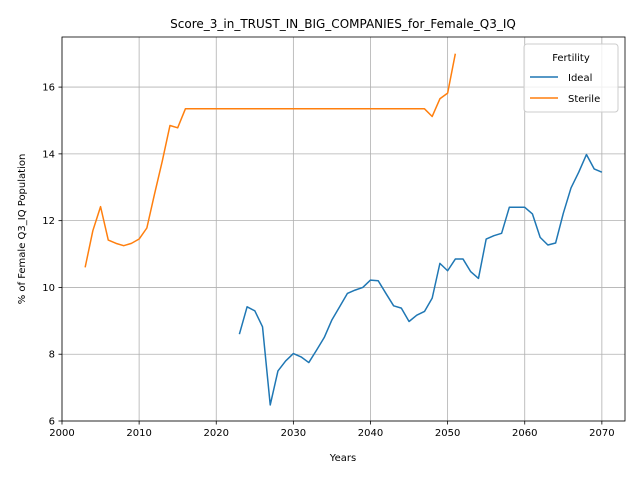  What do you see at coordinates (22, 229) in the screenshot?
I see `y-axis-label: % of Female Q3_IQ Population` at bounding box center [22, 229].